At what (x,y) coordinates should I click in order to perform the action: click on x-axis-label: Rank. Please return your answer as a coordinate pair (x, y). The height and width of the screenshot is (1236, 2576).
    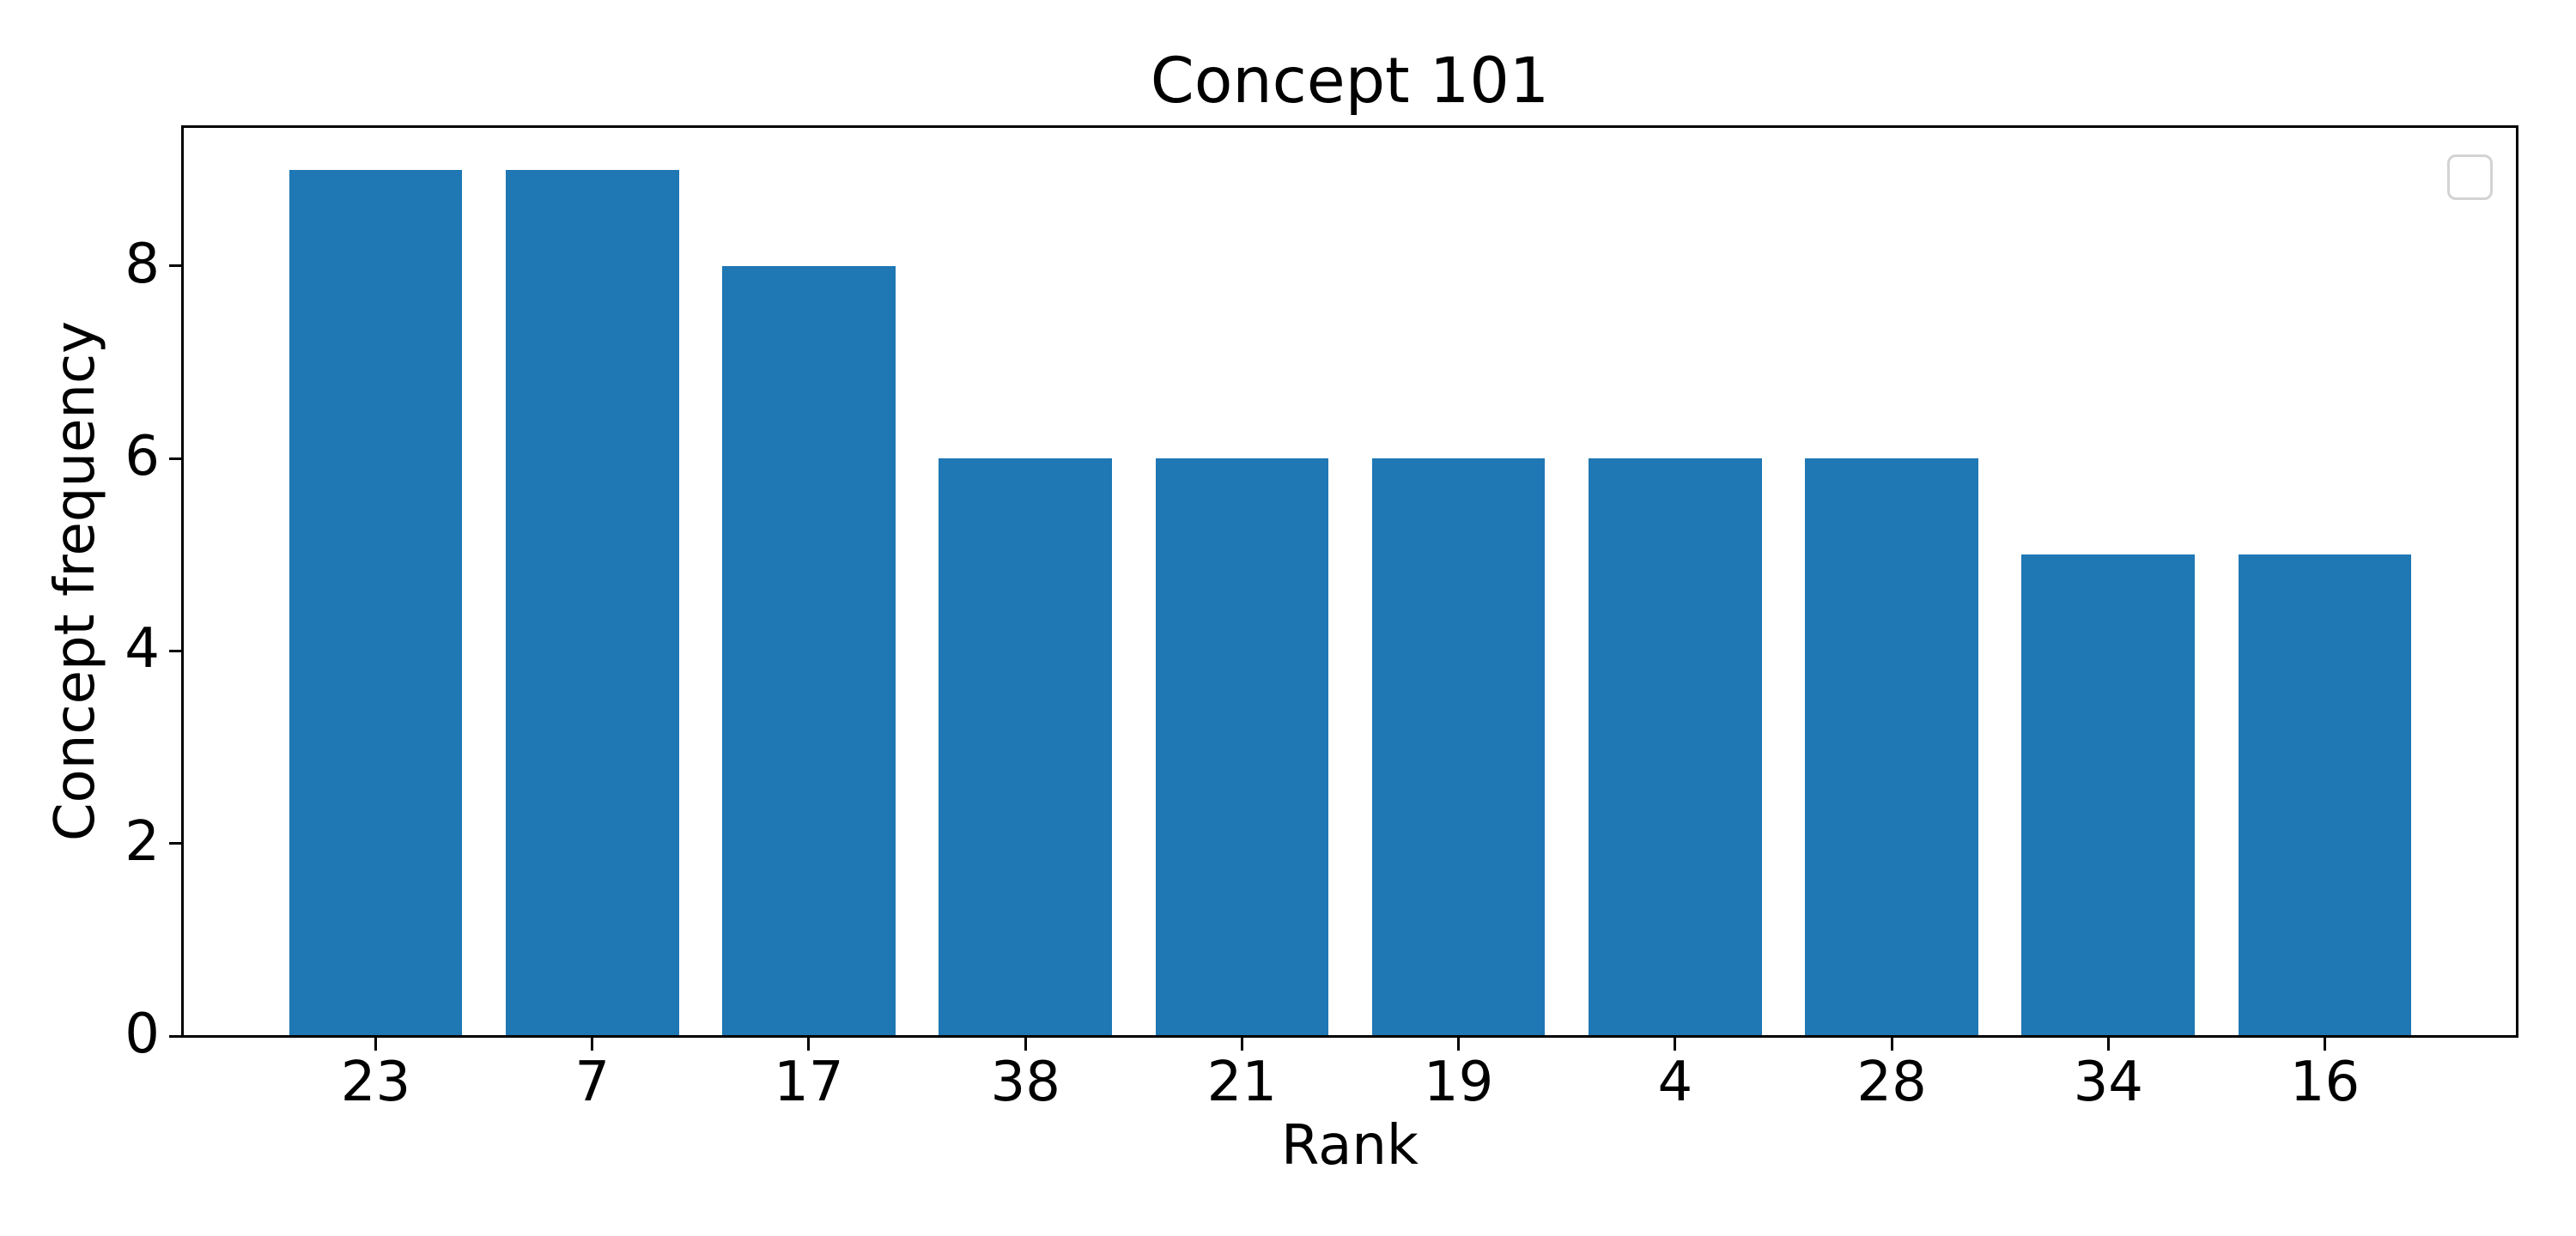
    Looking at the image, I should click on (1350, 1146).